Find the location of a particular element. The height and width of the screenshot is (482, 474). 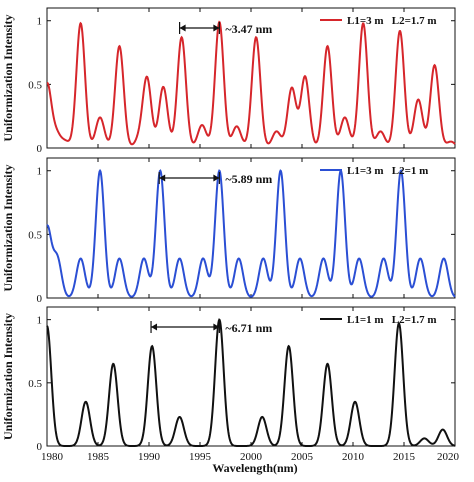

x-tick-label: 2000 is located at coordinates (251, 457).